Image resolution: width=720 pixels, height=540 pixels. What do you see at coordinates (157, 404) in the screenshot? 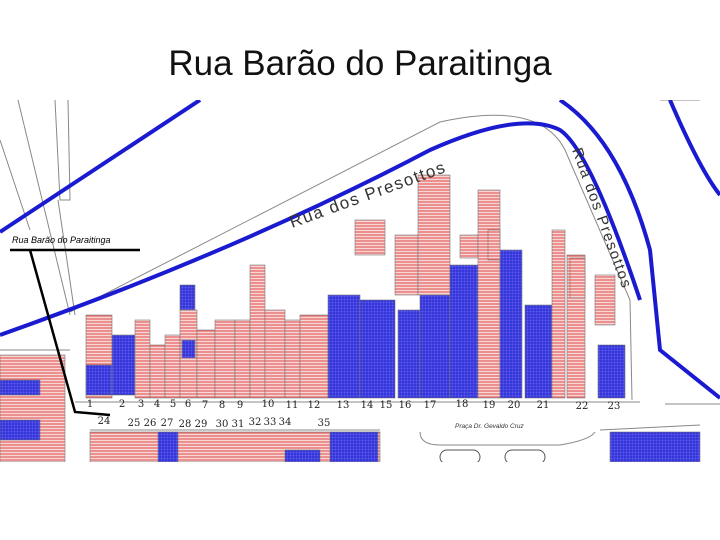
I see `lot-number: 4` at bounding box center [157, 404].